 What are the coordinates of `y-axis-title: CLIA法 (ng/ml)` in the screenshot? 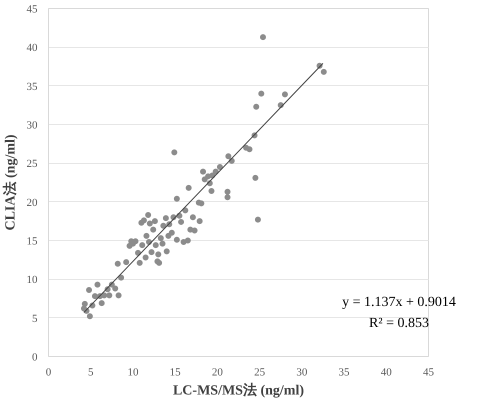 It's located at (10, 182).